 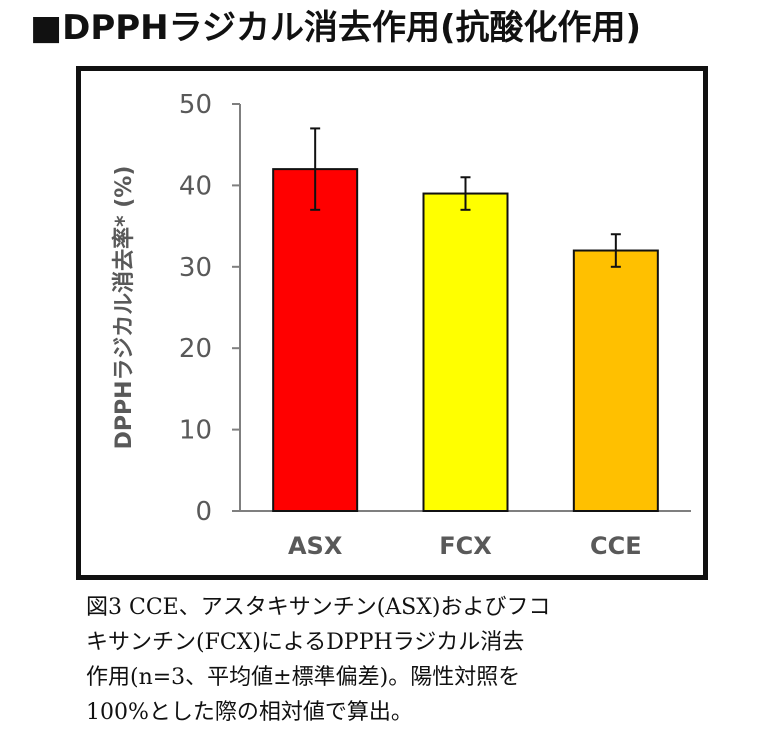 I want to click on y-tick-label: 10, so click(x=195, y=431).